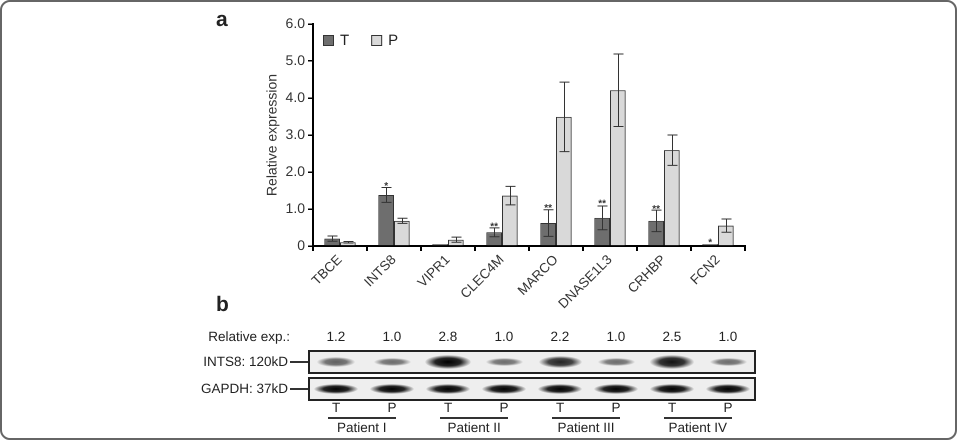 Image resolution: width=957 pixels, height=440 pixels. Describe the element at coordinates (393, 41) in the screenshot. I see `legend-label: P` at that location.